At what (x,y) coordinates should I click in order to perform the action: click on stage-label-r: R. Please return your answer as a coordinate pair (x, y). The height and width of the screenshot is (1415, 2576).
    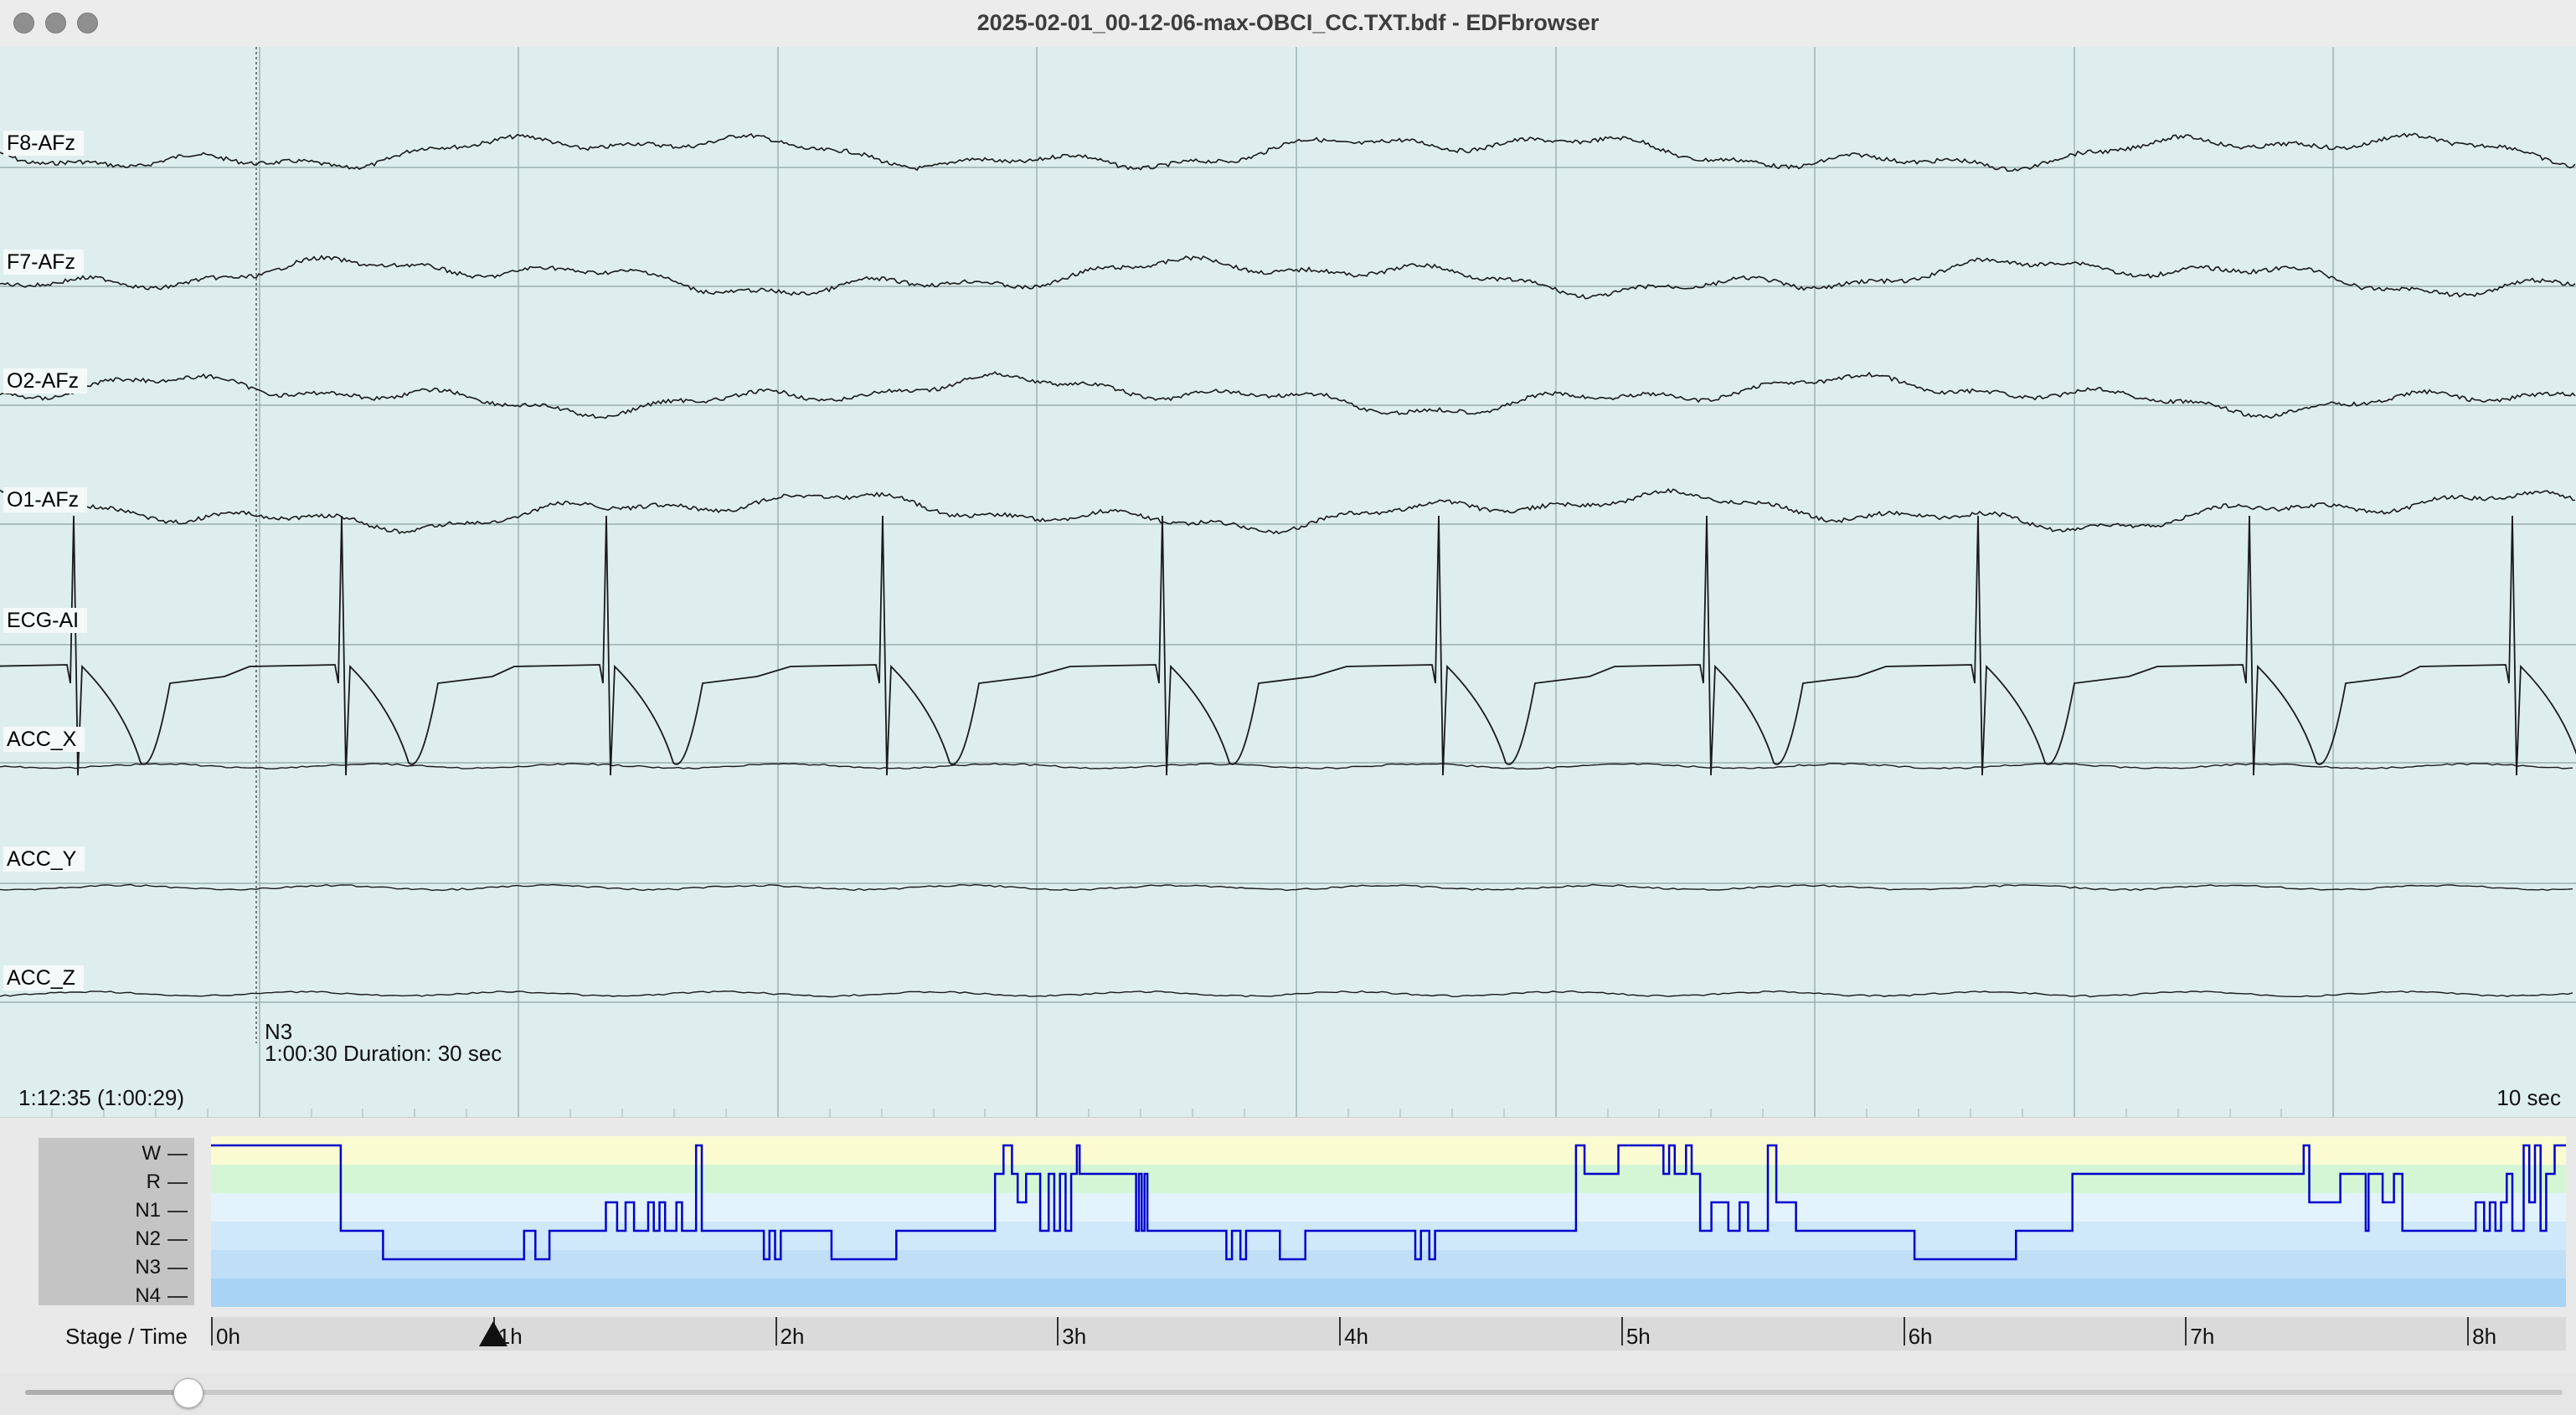
    Looking at the image, I should click on (153, 1182).